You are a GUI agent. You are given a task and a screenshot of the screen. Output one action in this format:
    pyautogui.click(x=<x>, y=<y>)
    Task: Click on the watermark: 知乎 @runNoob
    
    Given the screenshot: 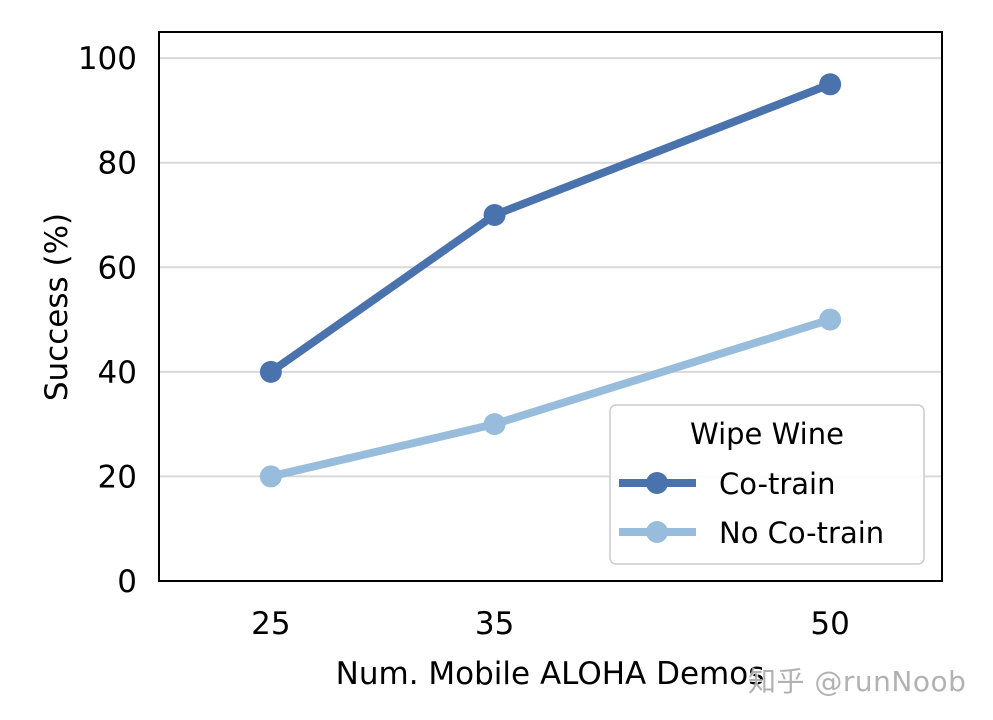 What is the action you would take?
    pyautogui.click(x=857, y=681)
    